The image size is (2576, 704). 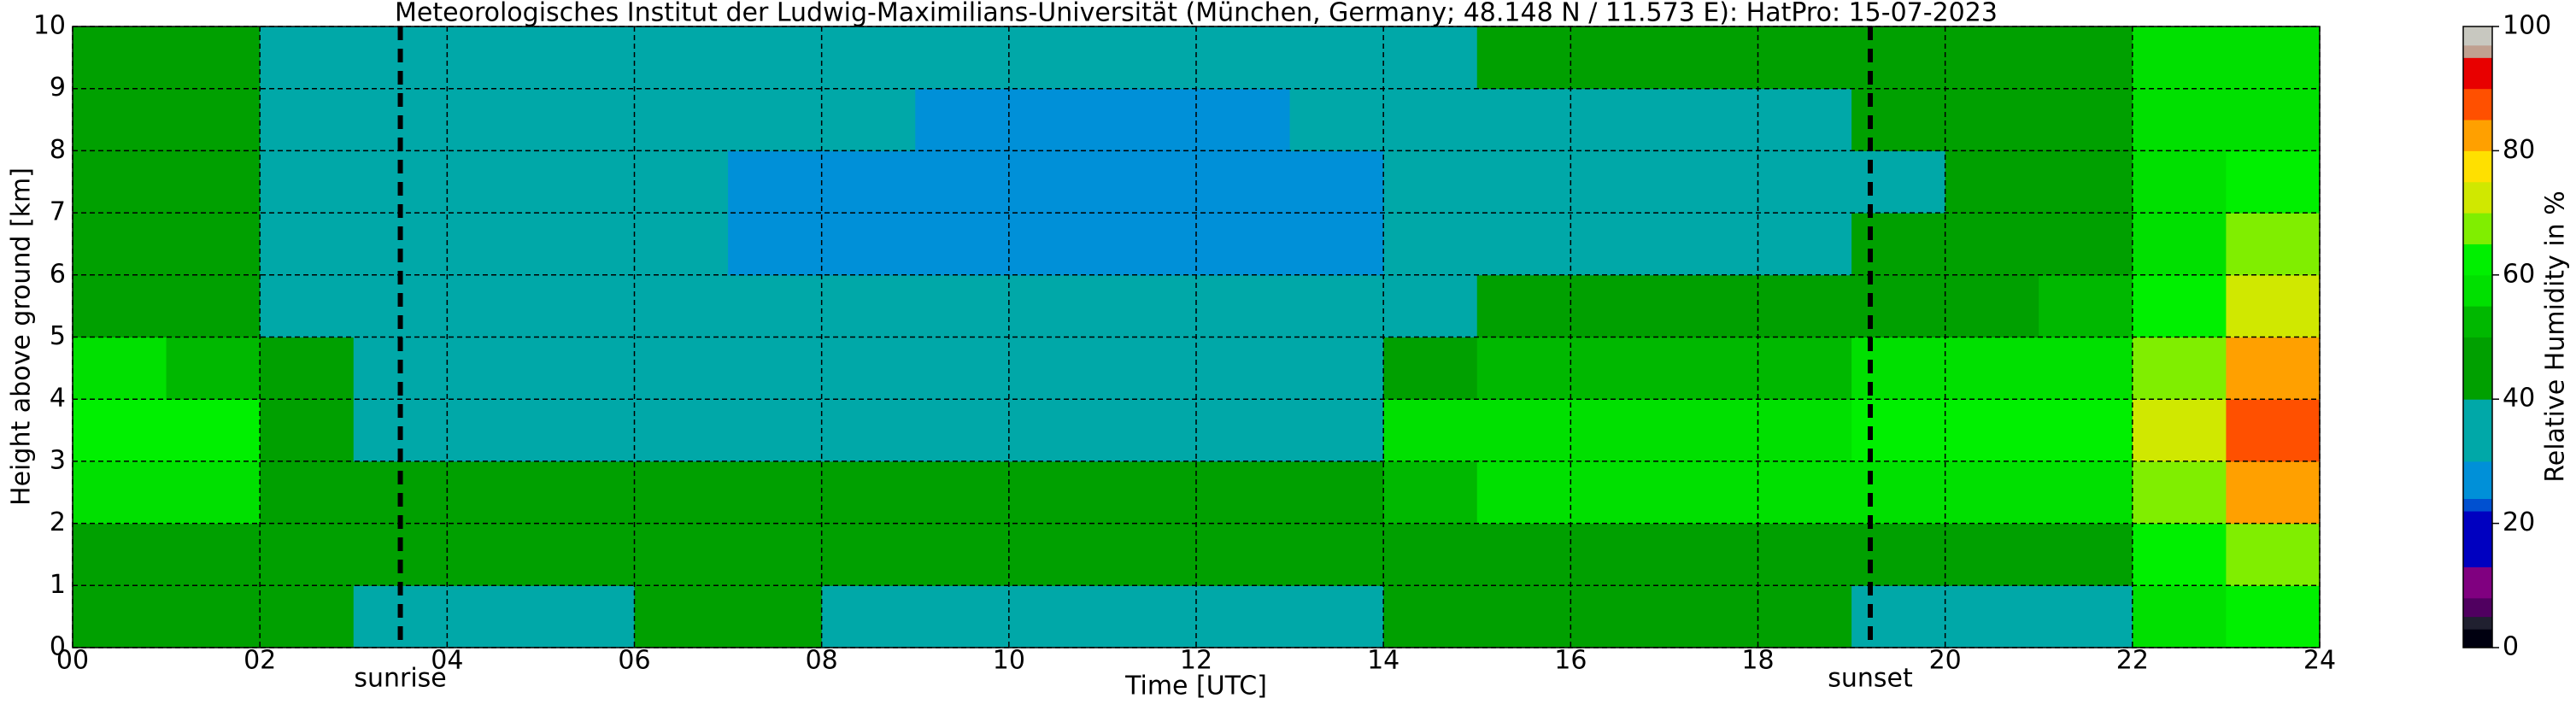 What do you see at coordinates (2519, 150) in the screenshot?
I see `colorbar-tick-label: 80` at bounding box center [2519, 150].